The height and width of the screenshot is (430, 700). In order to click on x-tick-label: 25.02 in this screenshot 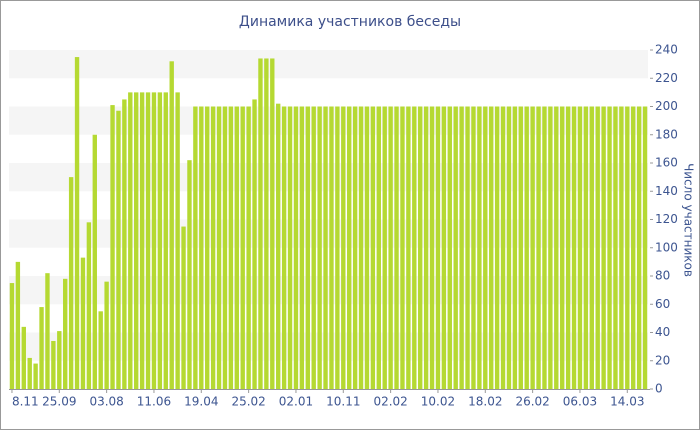, I will do `click(248, 402)`.